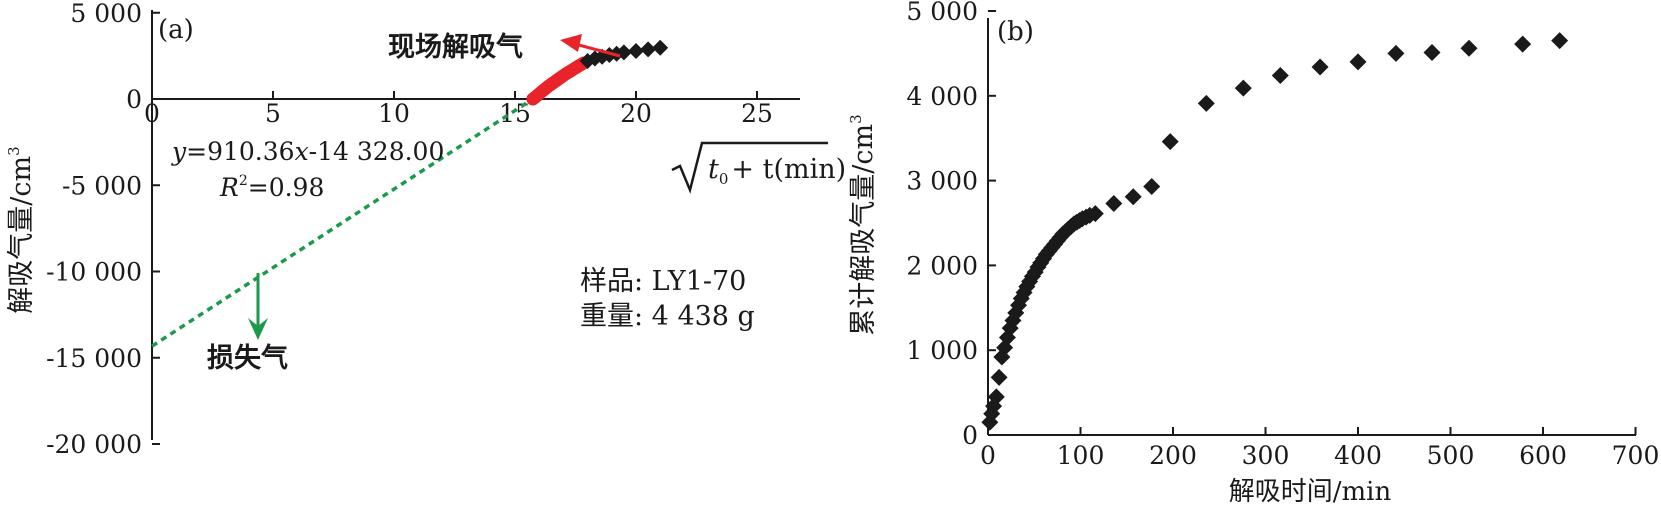 The height and width of the screenshot is (505, 1661). What do you see at coordinates (1358, 455) in the screenshot?
I see `panel-b-x-tick-label: 400` at bounding box center [1358, 455].